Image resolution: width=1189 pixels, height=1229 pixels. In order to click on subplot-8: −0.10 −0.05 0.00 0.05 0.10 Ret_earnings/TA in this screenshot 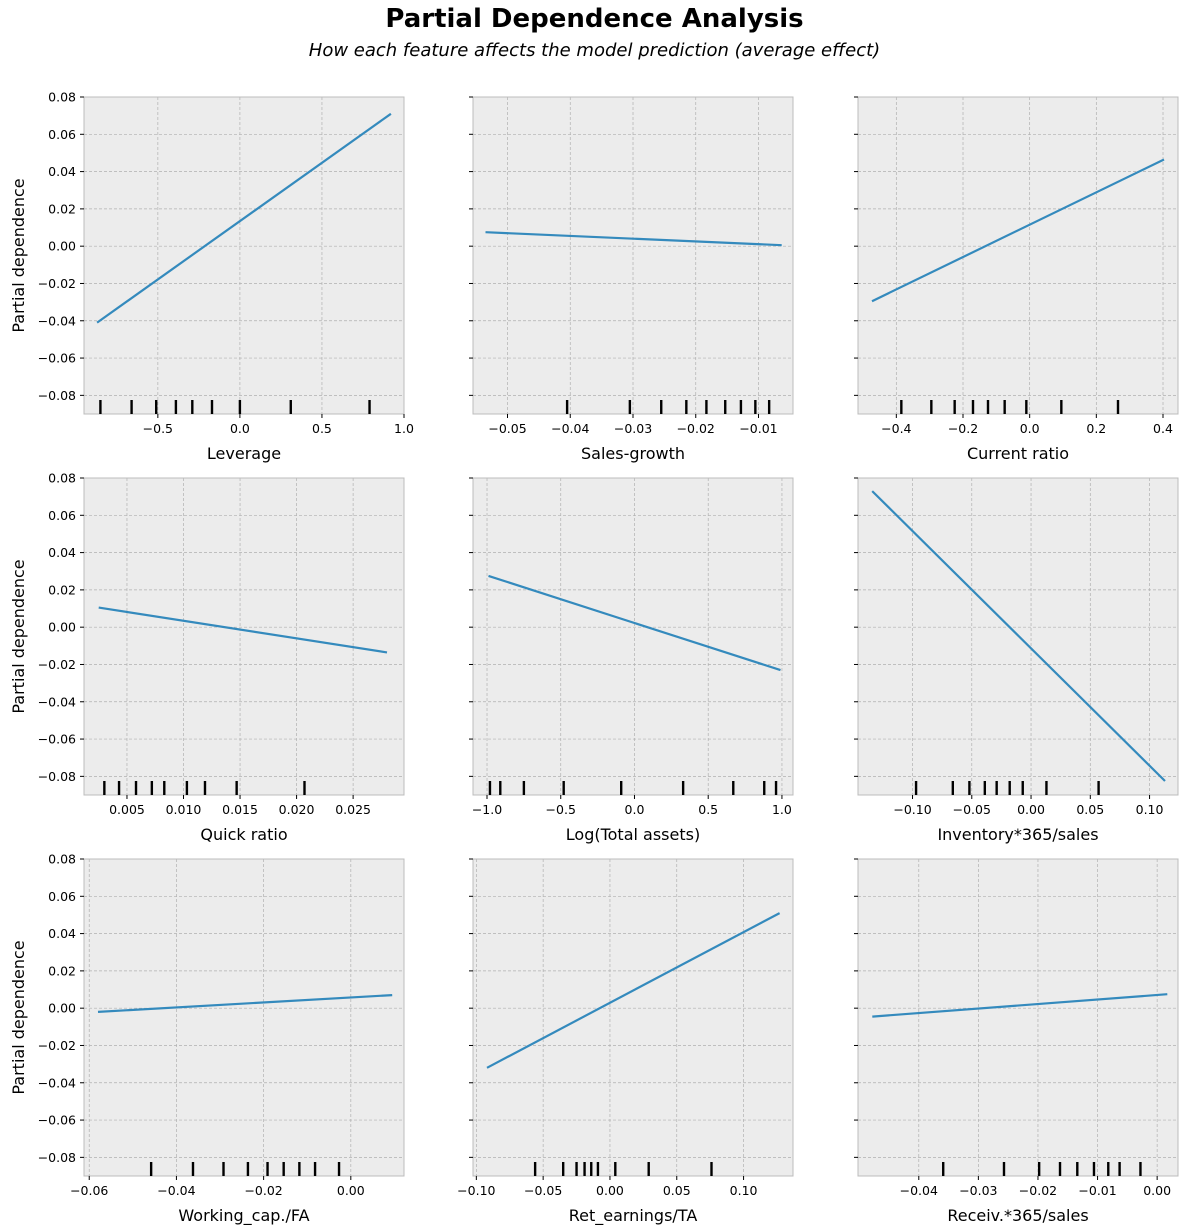, I will do `click(625, 1042)`.